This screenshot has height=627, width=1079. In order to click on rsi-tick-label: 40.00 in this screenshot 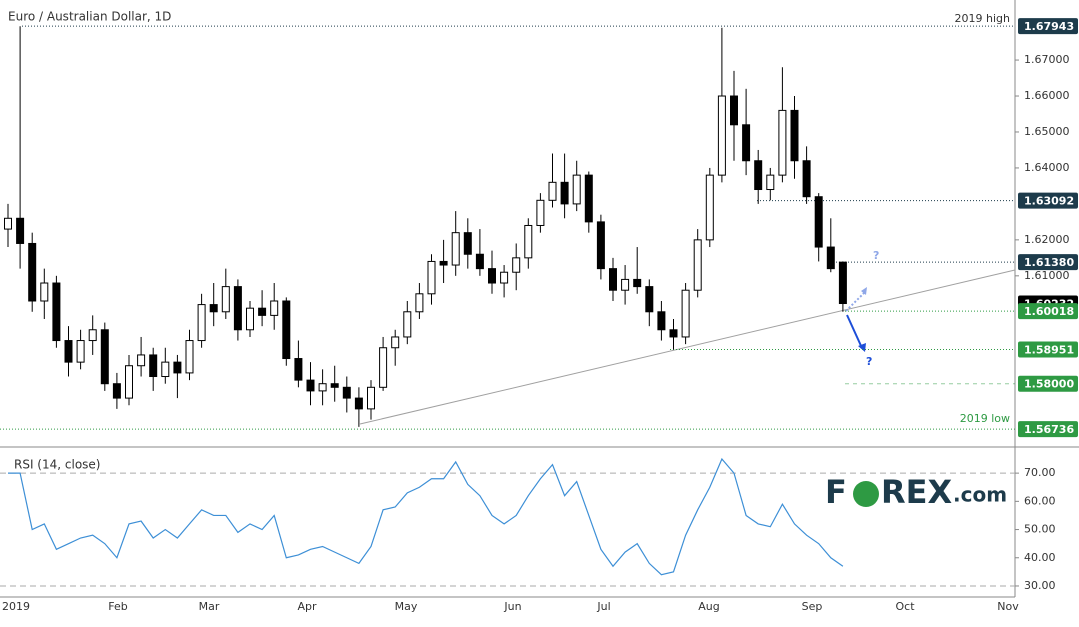, I will do `click(1040, 557)`.